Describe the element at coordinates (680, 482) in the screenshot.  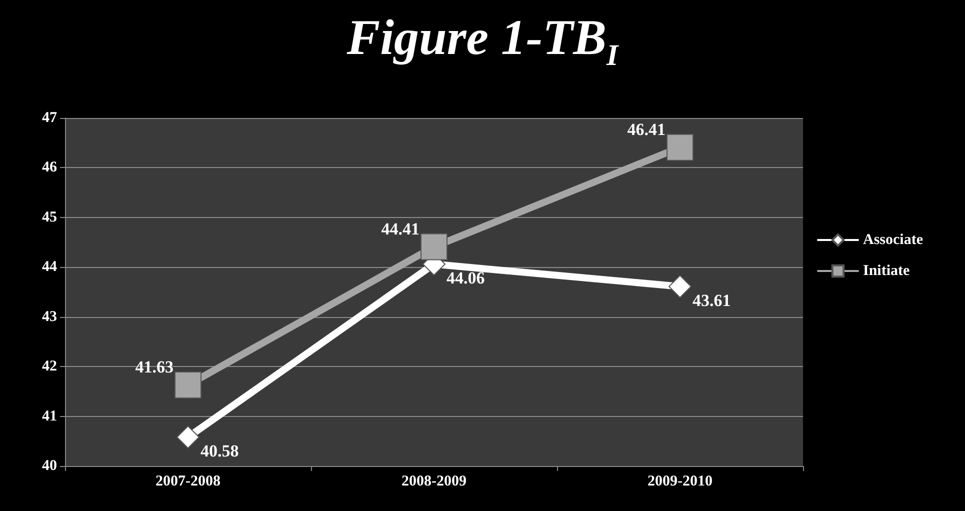
I see `x-tick-label: 2009-2010` at that location.